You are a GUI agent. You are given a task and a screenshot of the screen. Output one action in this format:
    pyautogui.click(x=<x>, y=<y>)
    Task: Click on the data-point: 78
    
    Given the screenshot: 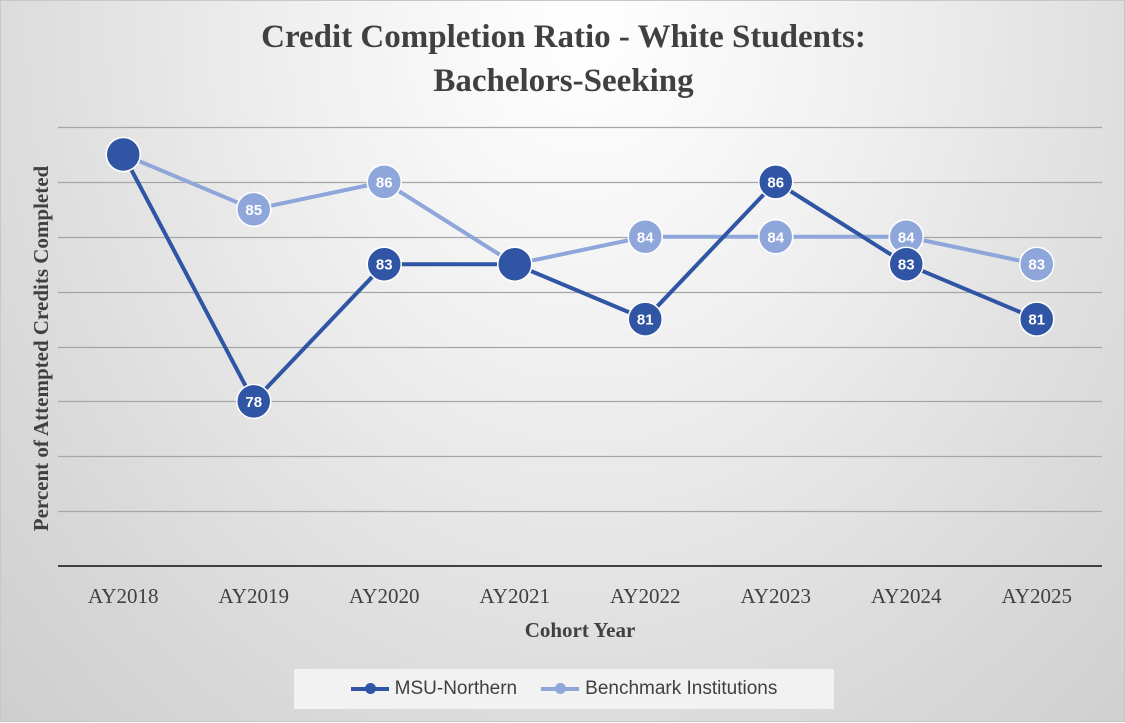 What is the action you would take?
    pyautogui.click(x=254, y=401)
    